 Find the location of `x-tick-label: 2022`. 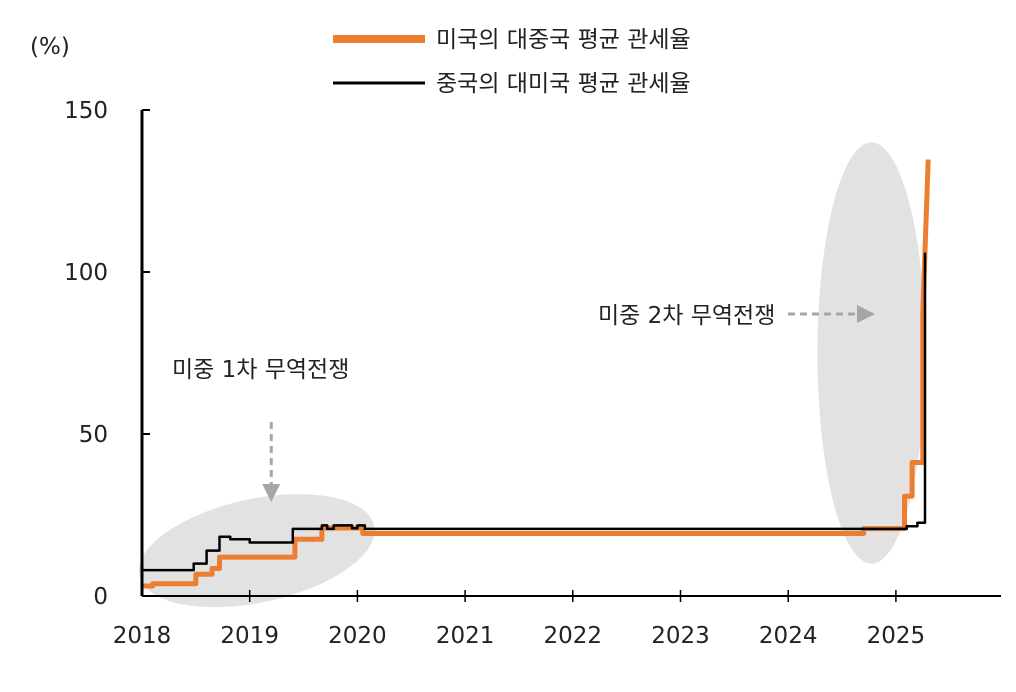

x-tick-label: 2022 is located at coordinates (573, 636).